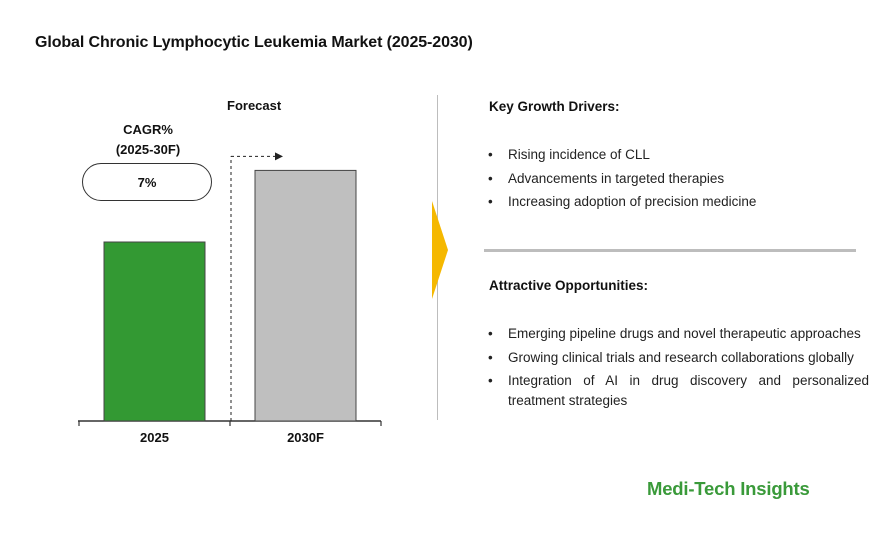 The height and width of the screenshot is (547, 893). Describe the element at coordinates (254, 105) in the screenshot. I see `forecast-label: Forecast` at that location.